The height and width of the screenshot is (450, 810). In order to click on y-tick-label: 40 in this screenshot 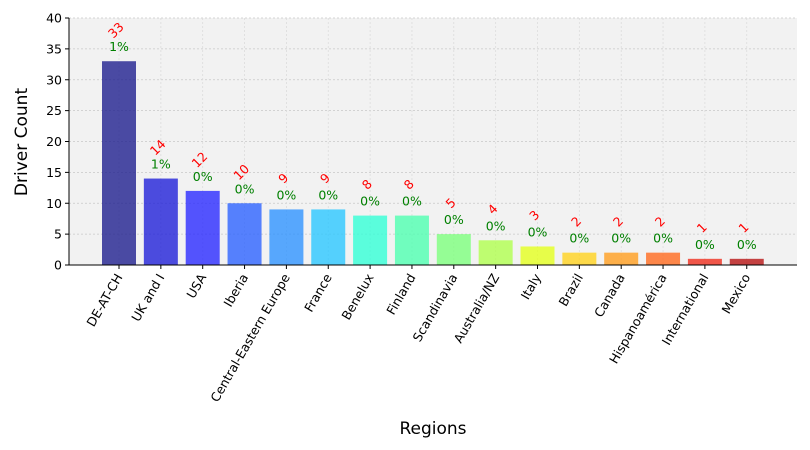, I will do `click(54, 18)`.